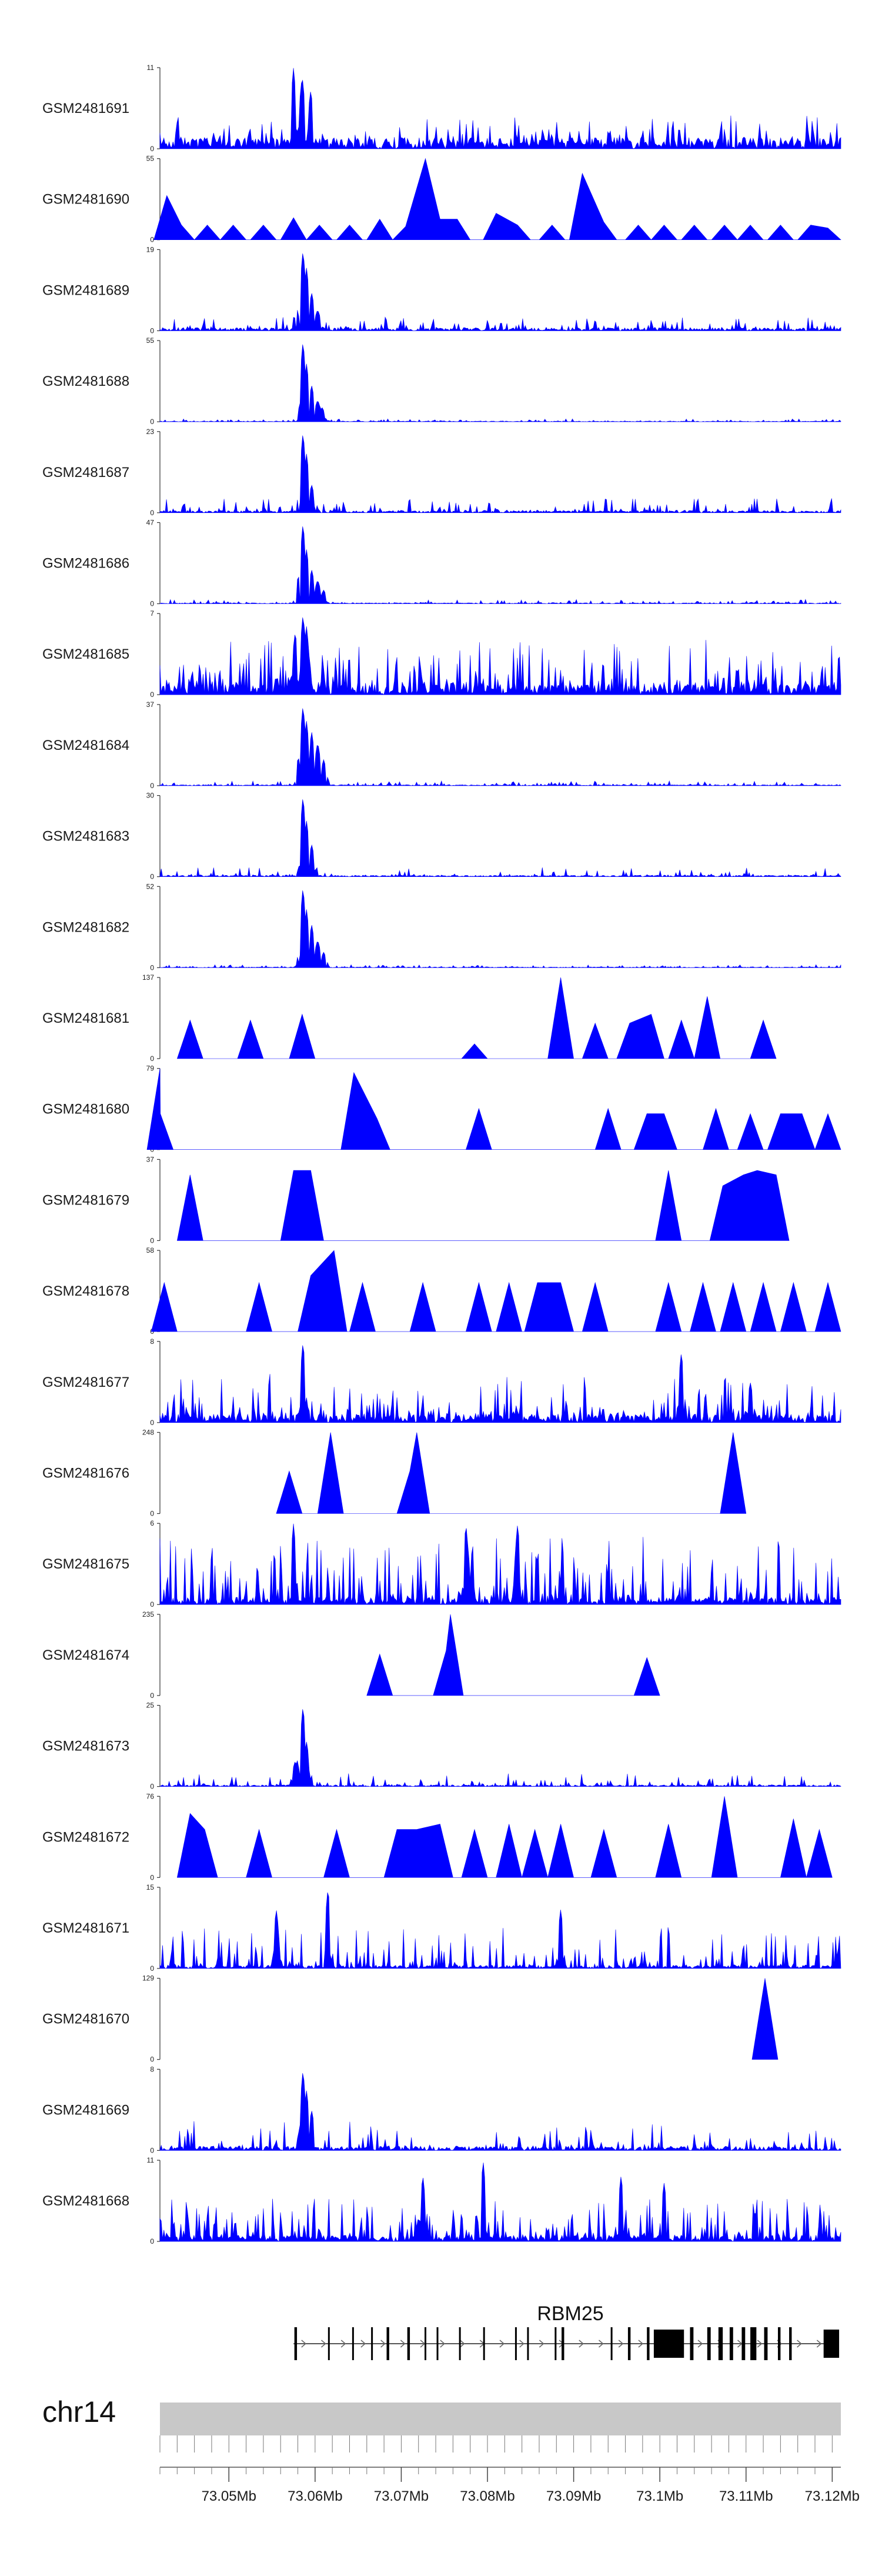 Image resolution: width=882 pixels, height=2576 pixels. Describe the element at coordinates (150, 1069) in the screenshot. I see `y-max-label: 79` at that location.